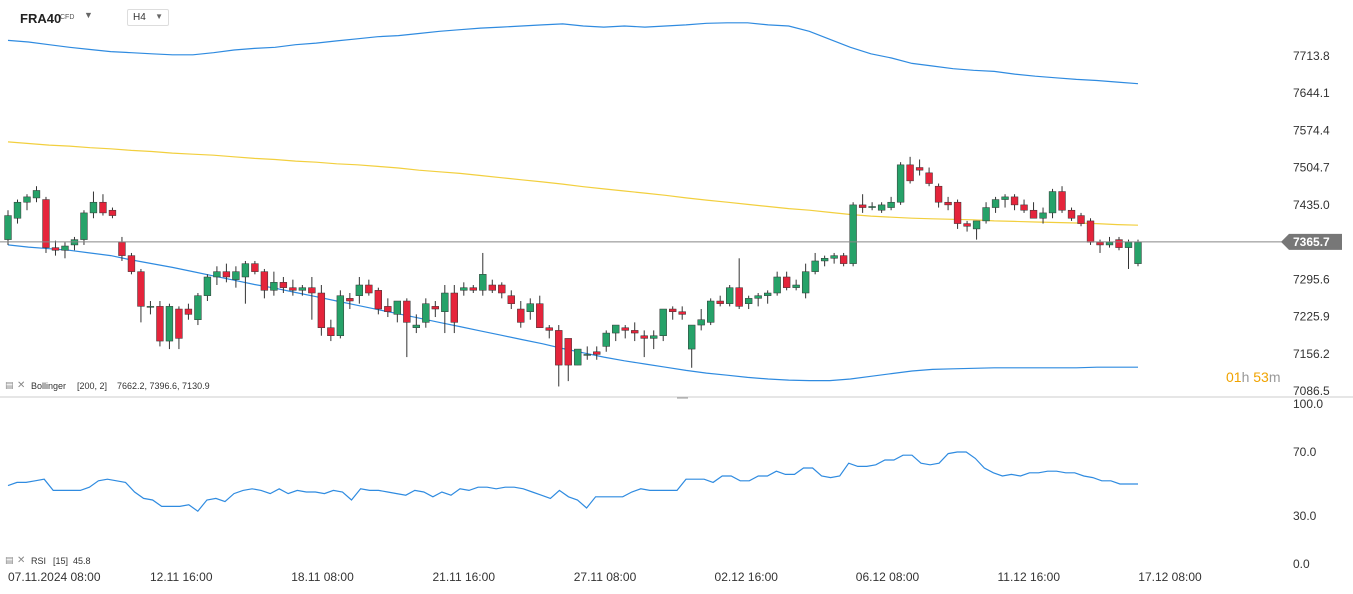  What do you see at coordinates (148, 17) in the screenshot?
I see `timeframe-select: H4 ▼` at bounding box center [148, 17].